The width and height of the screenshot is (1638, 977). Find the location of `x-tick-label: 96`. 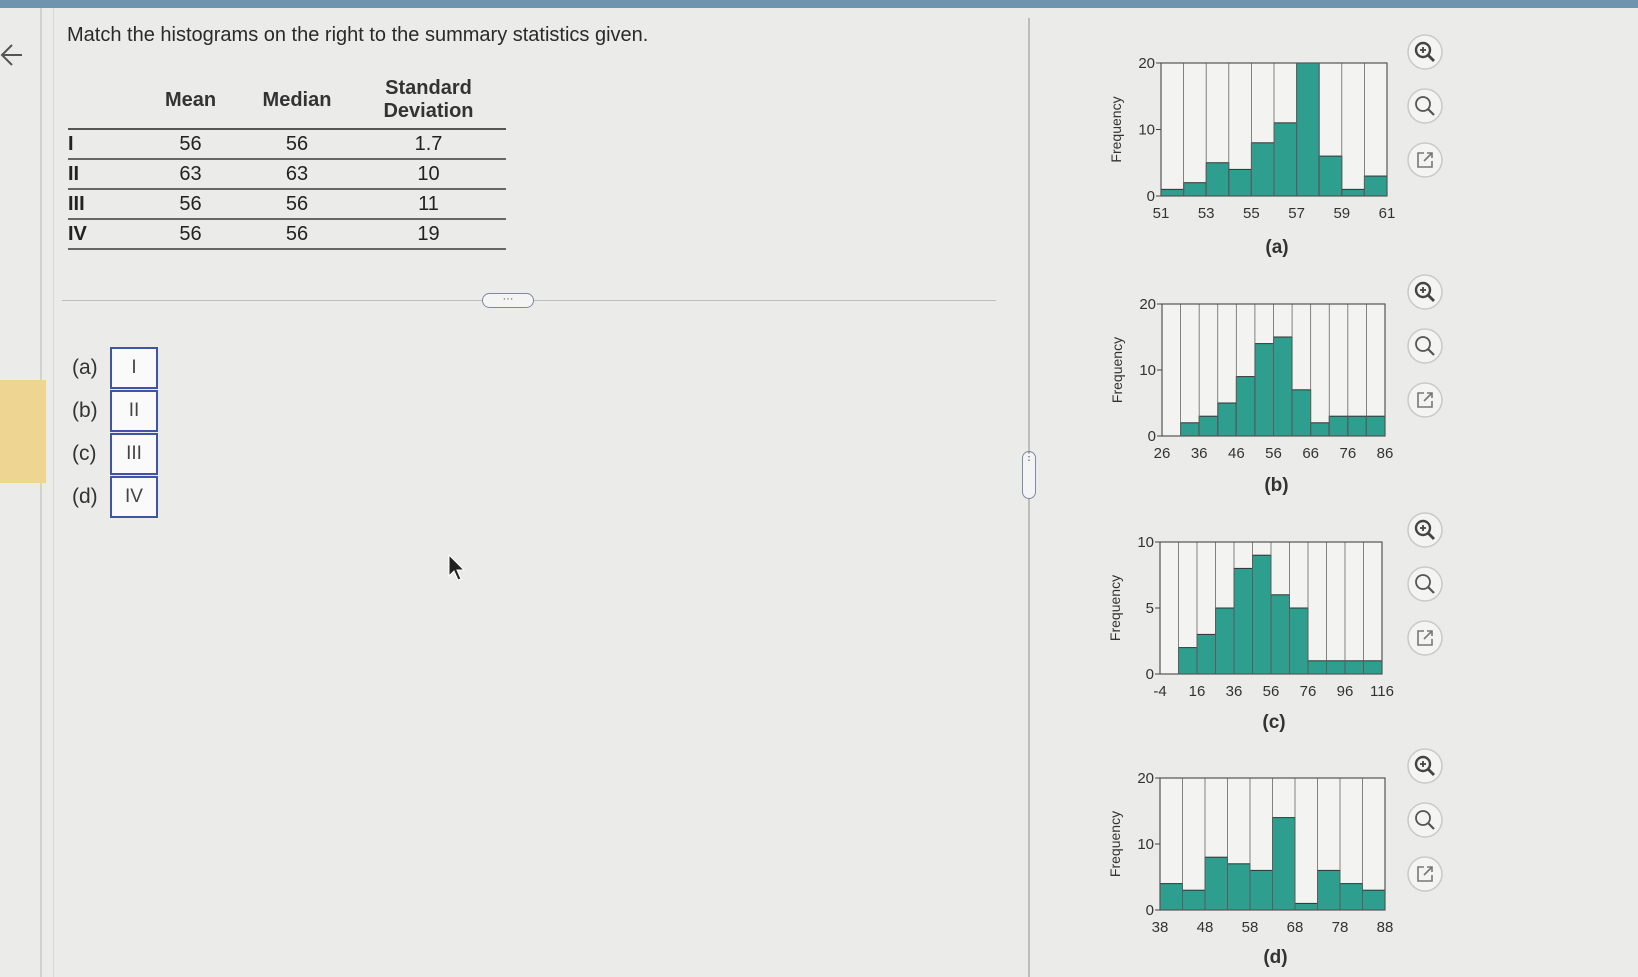

x-tick-label: 96 is located at coordinates (1345, 691).